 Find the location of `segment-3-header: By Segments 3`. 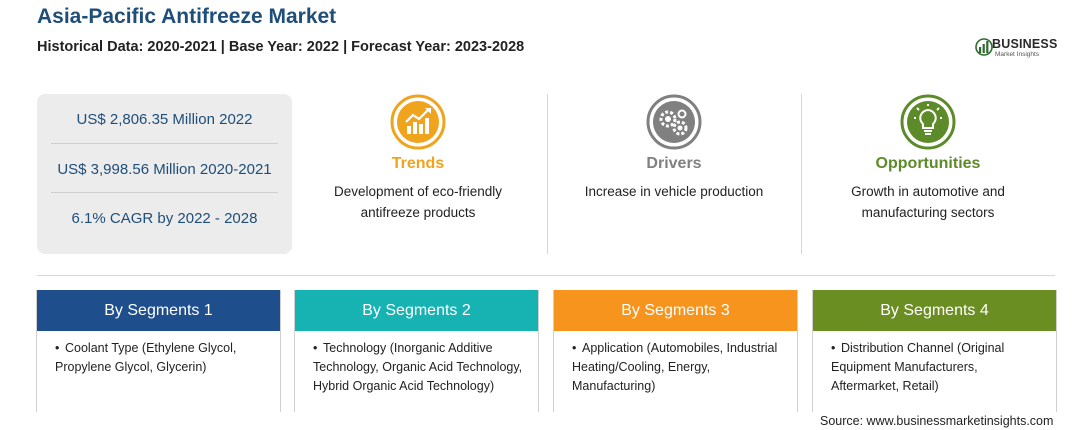

segment-3-header: By Segments 3 is located at coordinates (675, 310).